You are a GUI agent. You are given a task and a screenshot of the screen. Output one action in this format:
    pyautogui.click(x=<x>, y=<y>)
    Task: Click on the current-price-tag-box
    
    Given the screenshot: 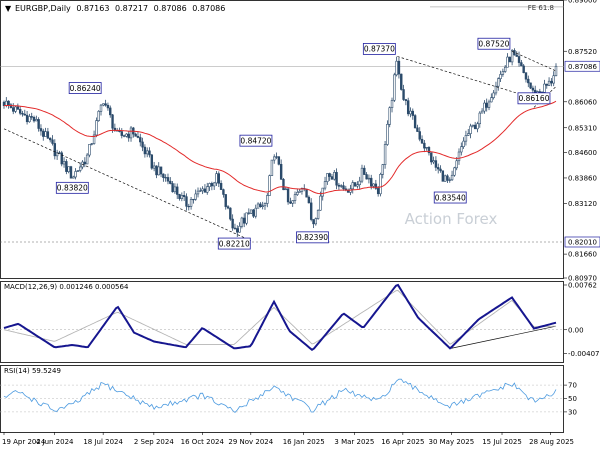 What is the action you would take?
    pyautogui.click(x=582, y=66)
    